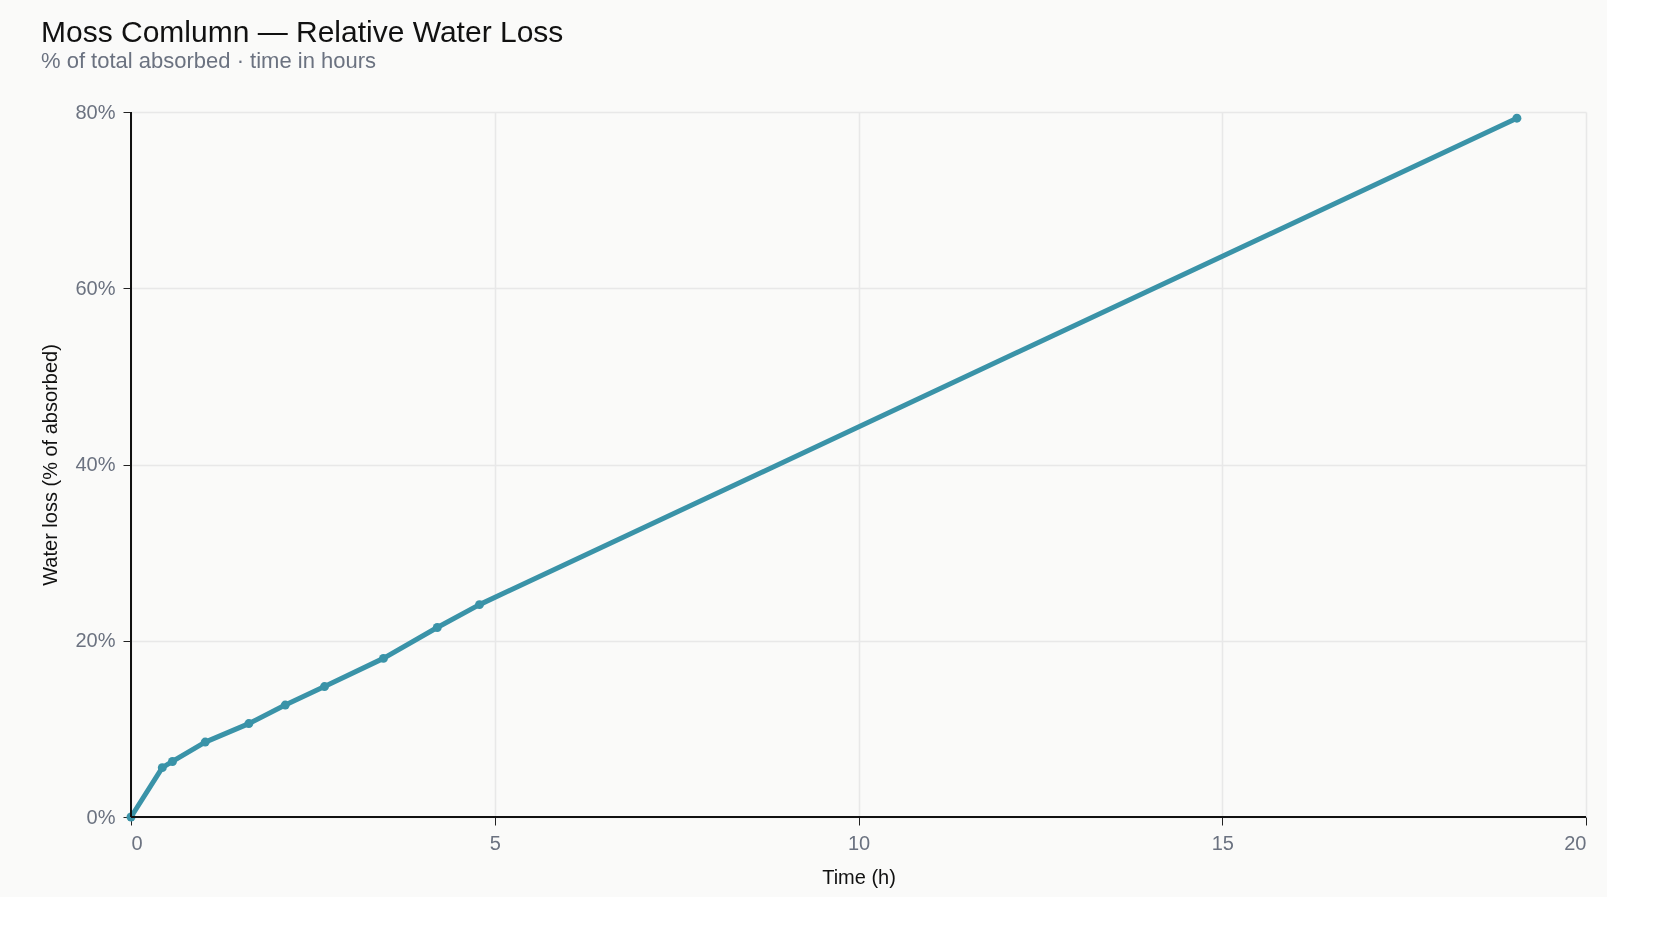 Image resolution: width=1672 pixels, height=951 pixels. I want to click on x-tick-label: 20, so click(1575, 842).